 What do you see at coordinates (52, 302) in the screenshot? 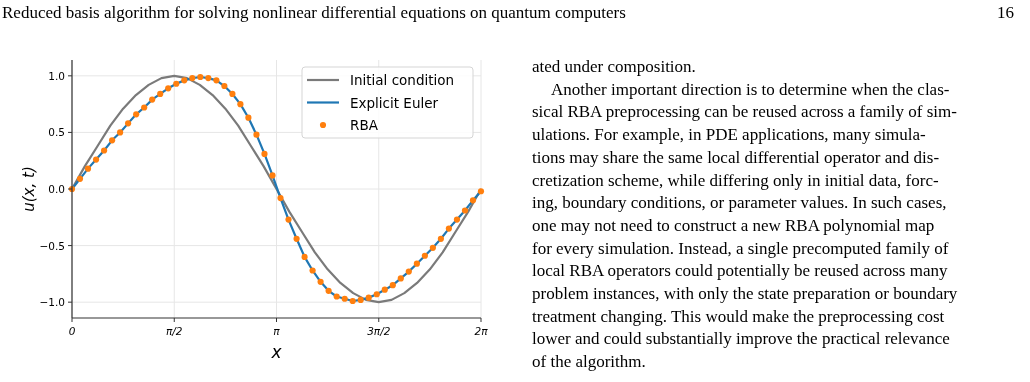
I see `y-tick-label: −1.0` at bounding box center [52, 302].